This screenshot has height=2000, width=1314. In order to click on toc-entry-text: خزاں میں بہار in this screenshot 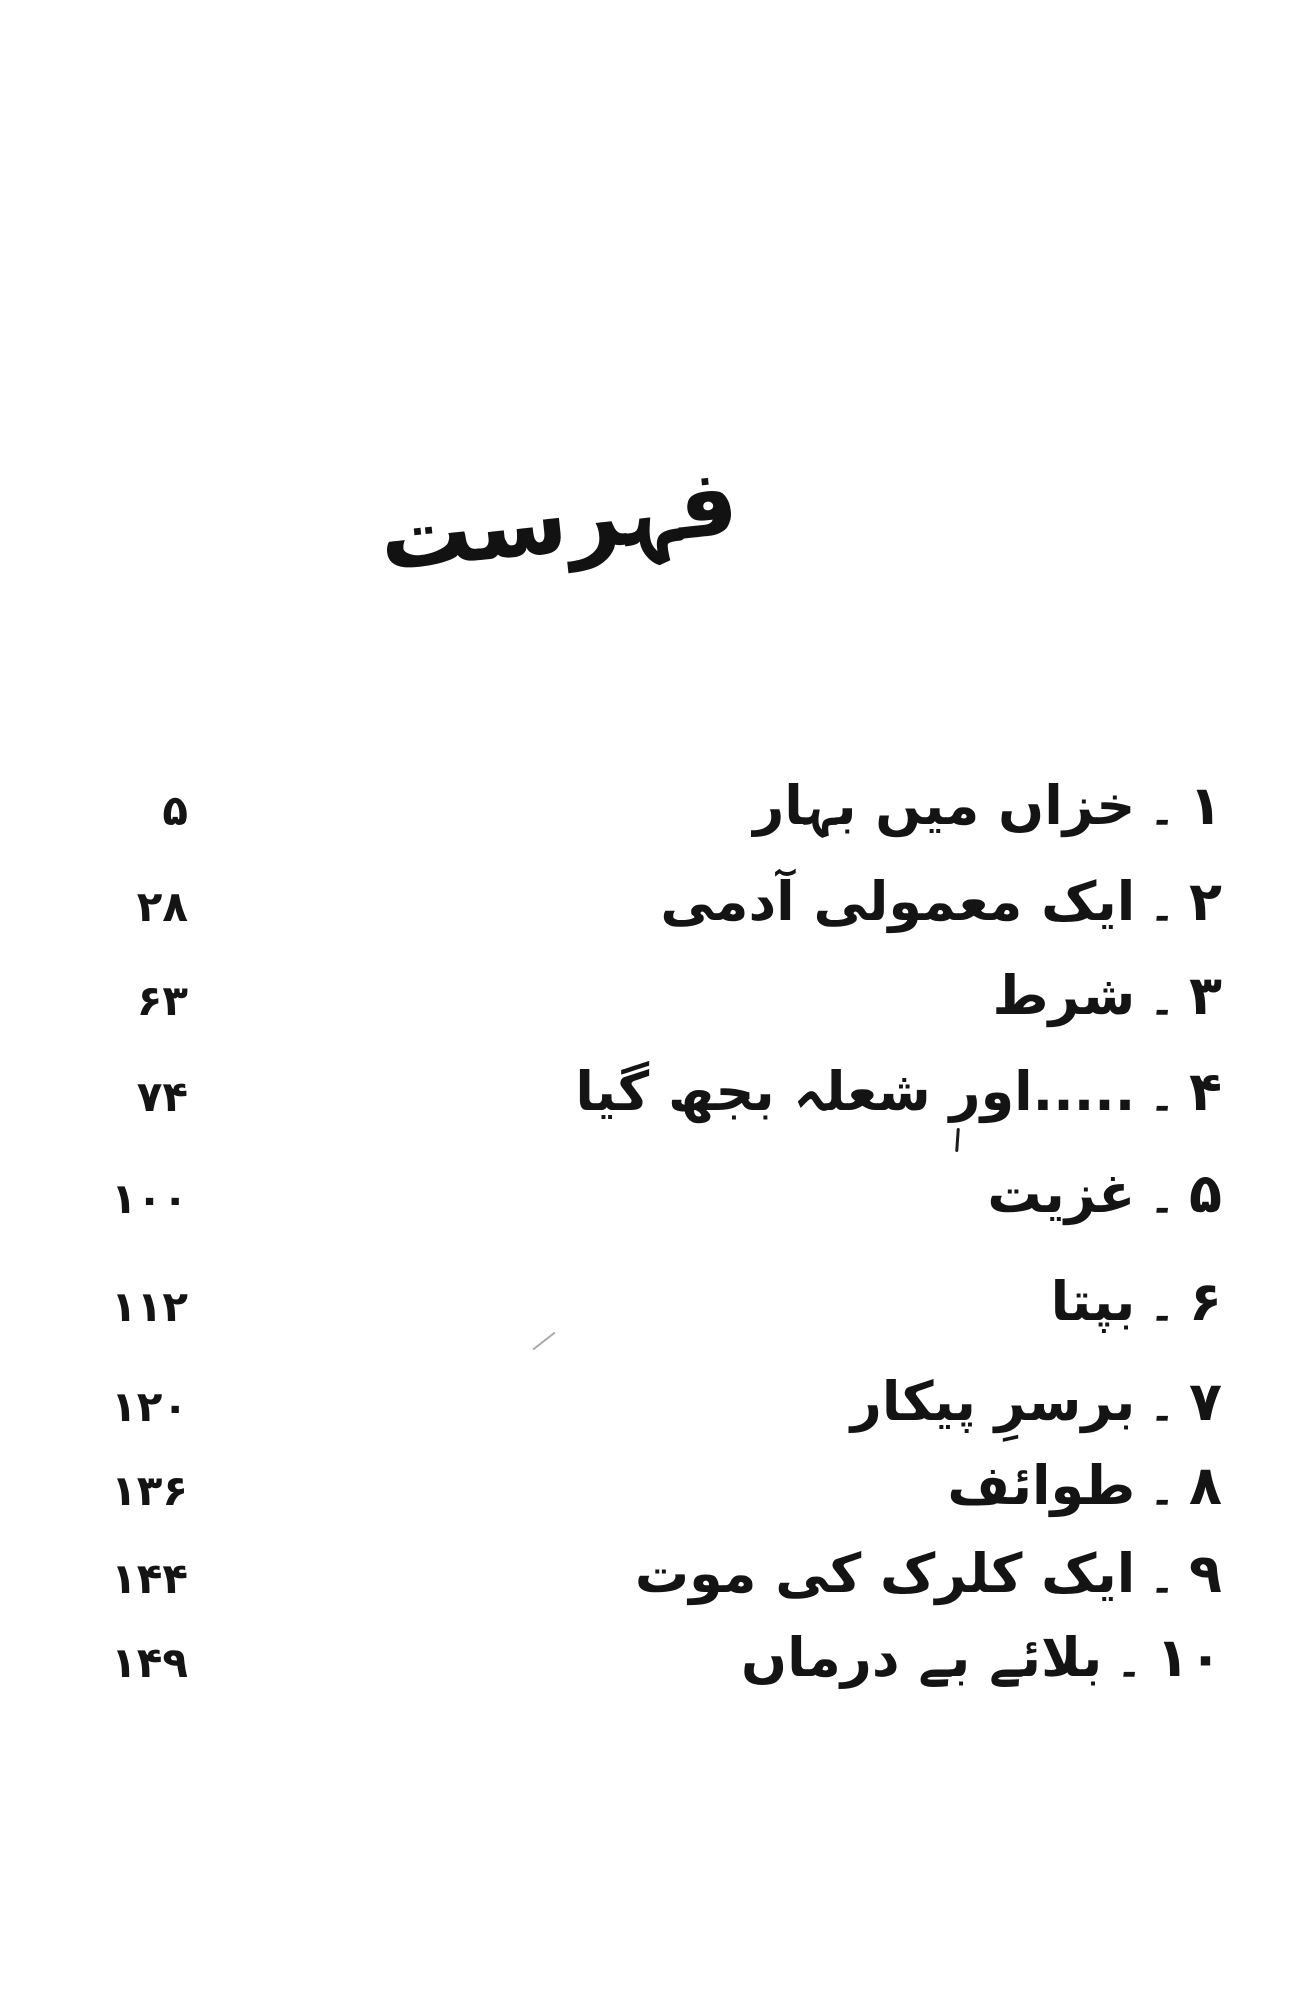, I will do `click(944, 805)`.